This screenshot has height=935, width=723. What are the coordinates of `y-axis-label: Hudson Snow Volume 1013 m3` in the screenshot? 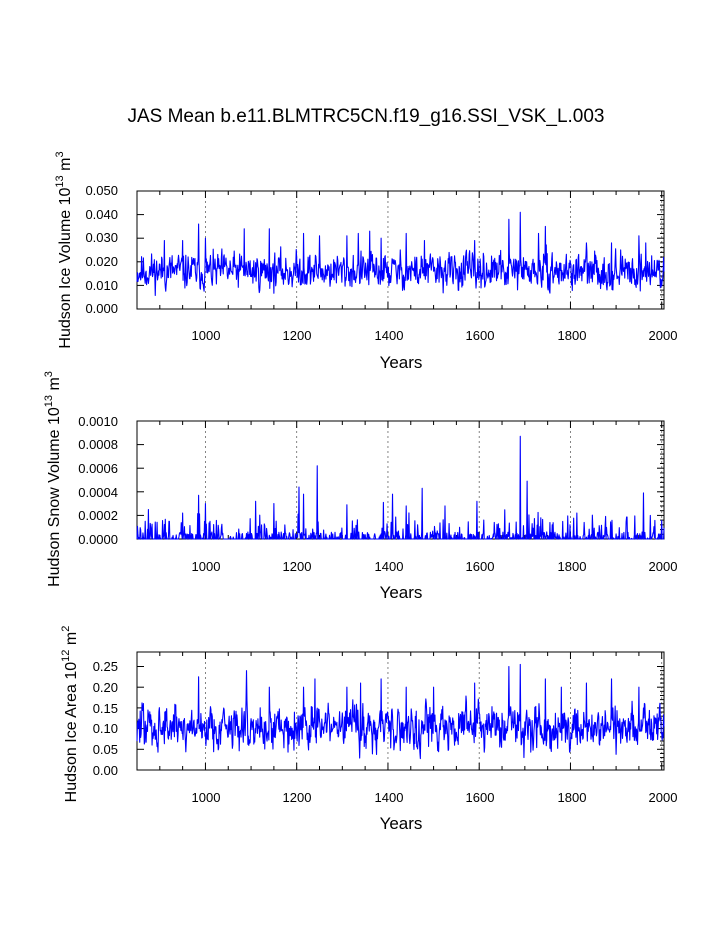 It's located at (53, 479).